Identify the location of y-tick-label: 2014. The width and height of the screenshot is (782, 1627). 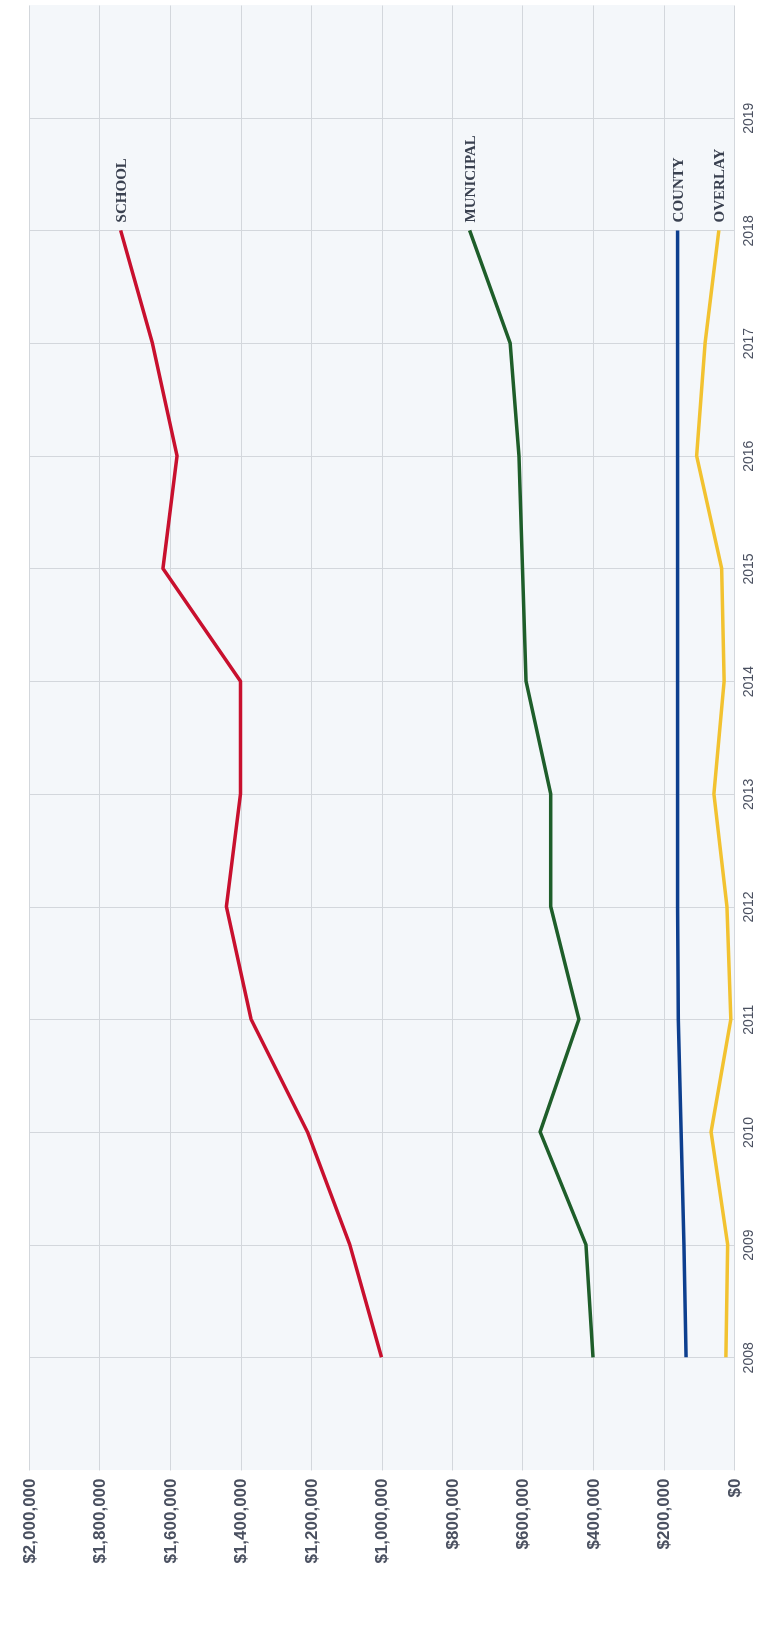
(747, 681).